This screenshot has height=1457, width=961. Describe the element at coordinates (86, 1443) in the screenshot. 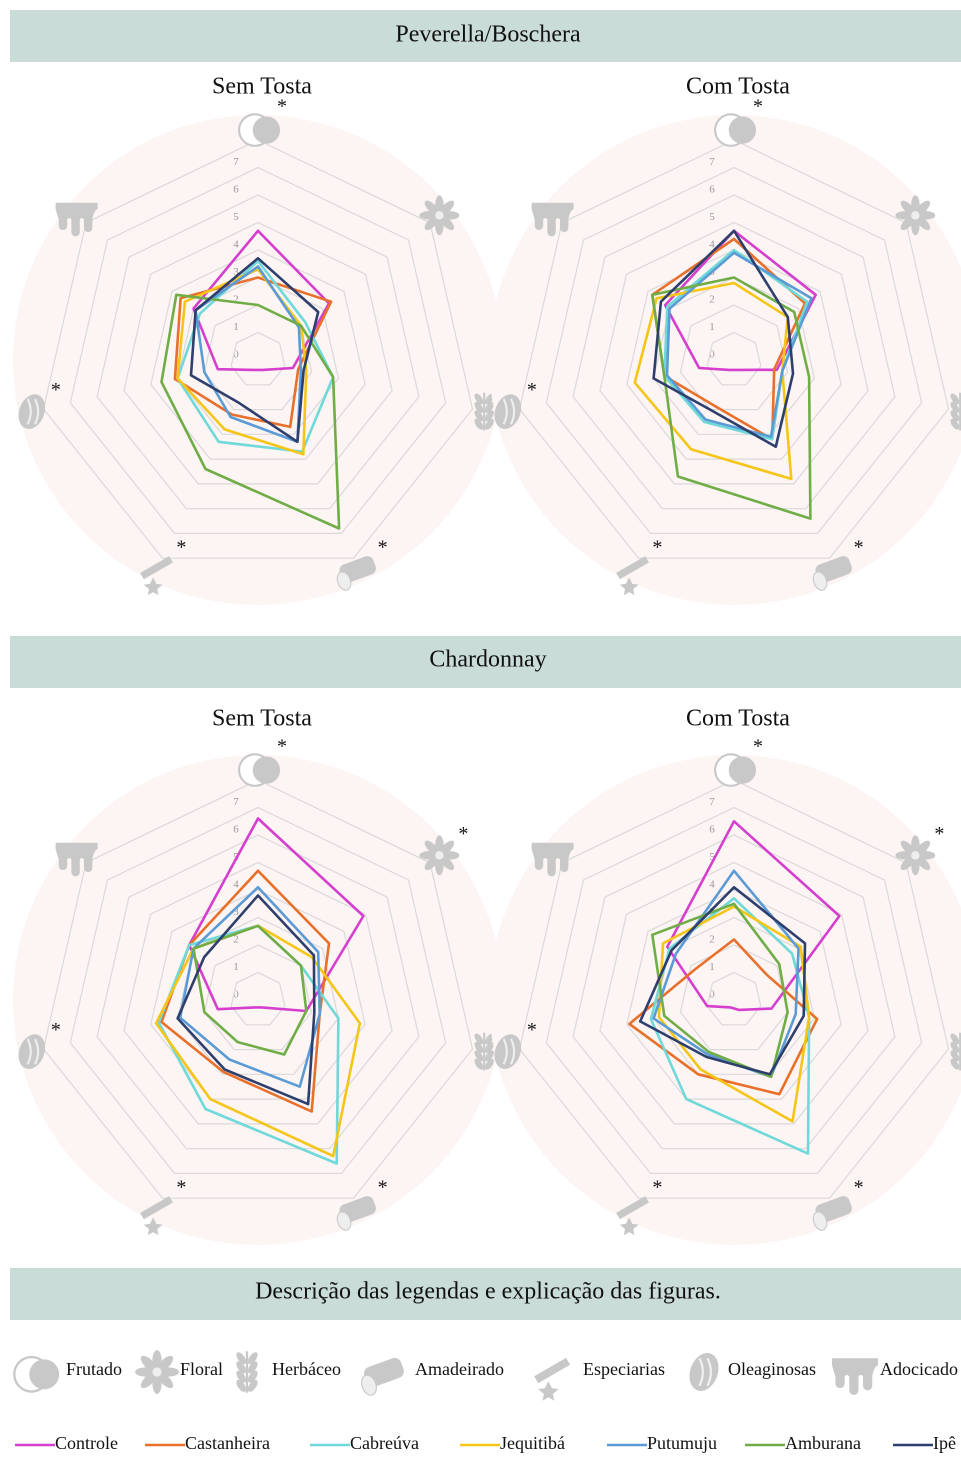

I see `legend-label: Controle` at that location.